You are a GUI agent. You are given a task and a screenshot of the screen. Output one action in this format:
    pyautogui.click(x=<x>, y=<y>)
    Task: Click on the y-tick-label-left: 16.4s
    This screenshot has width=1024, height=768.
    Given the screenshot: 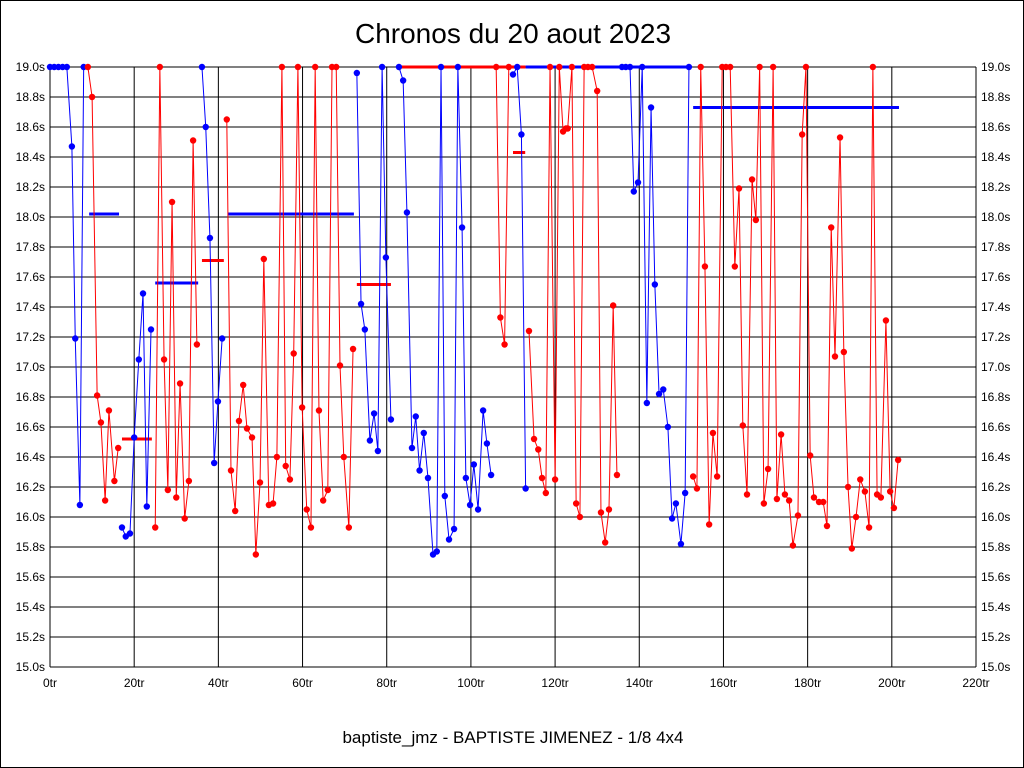 What is the action you would take?
    pyautogui.click(x=30, y=457)
    